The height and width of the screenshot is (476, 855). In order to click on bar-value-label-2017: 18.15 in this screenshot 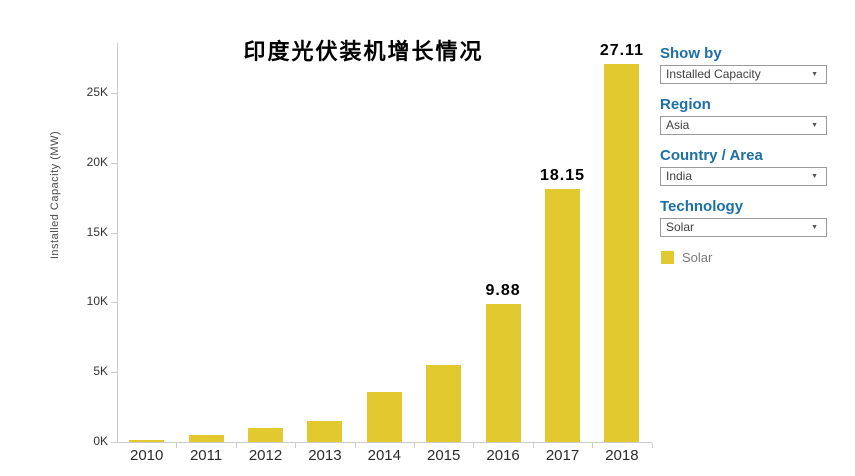, I will do `click(562, 175)`.